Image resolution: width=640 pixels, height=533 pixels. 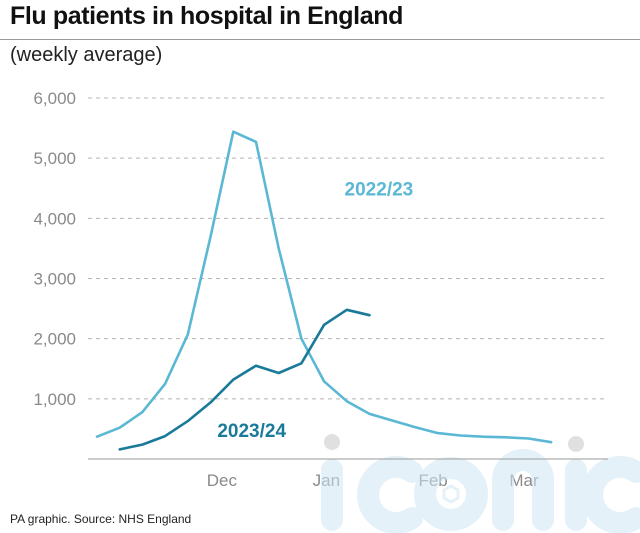 What do you see at coordinates (101, 519) in the screenshot?
I see `source-note: PA graphic. Source: NHS England` at bounding box center [101, 519].